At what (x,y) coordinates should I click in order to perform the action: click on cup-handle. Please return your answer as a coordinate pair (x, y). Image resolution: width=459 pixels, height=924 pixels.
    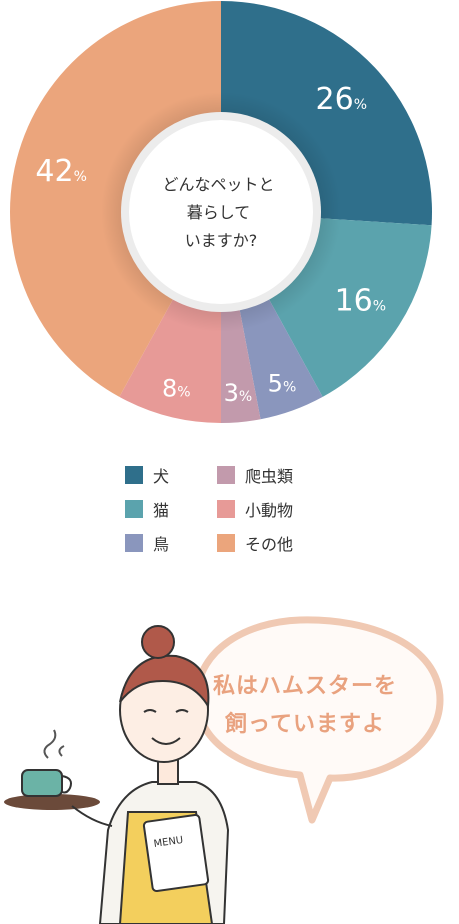
    Looking at the image, I should click on (66, 784).